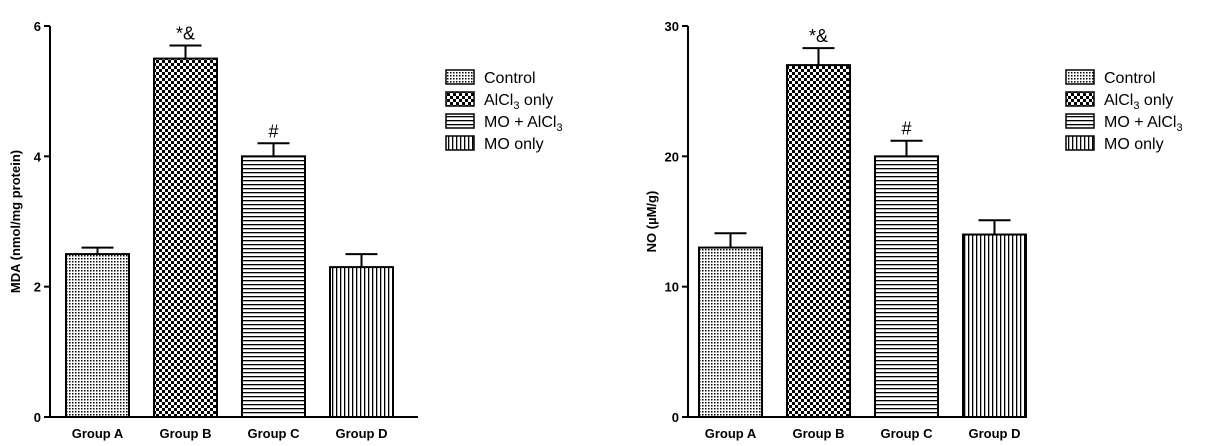  What do you see at coordinates (672, 156) in the screenshot?
I see `y-tick-label: 20` at bounding box center [672, 156].